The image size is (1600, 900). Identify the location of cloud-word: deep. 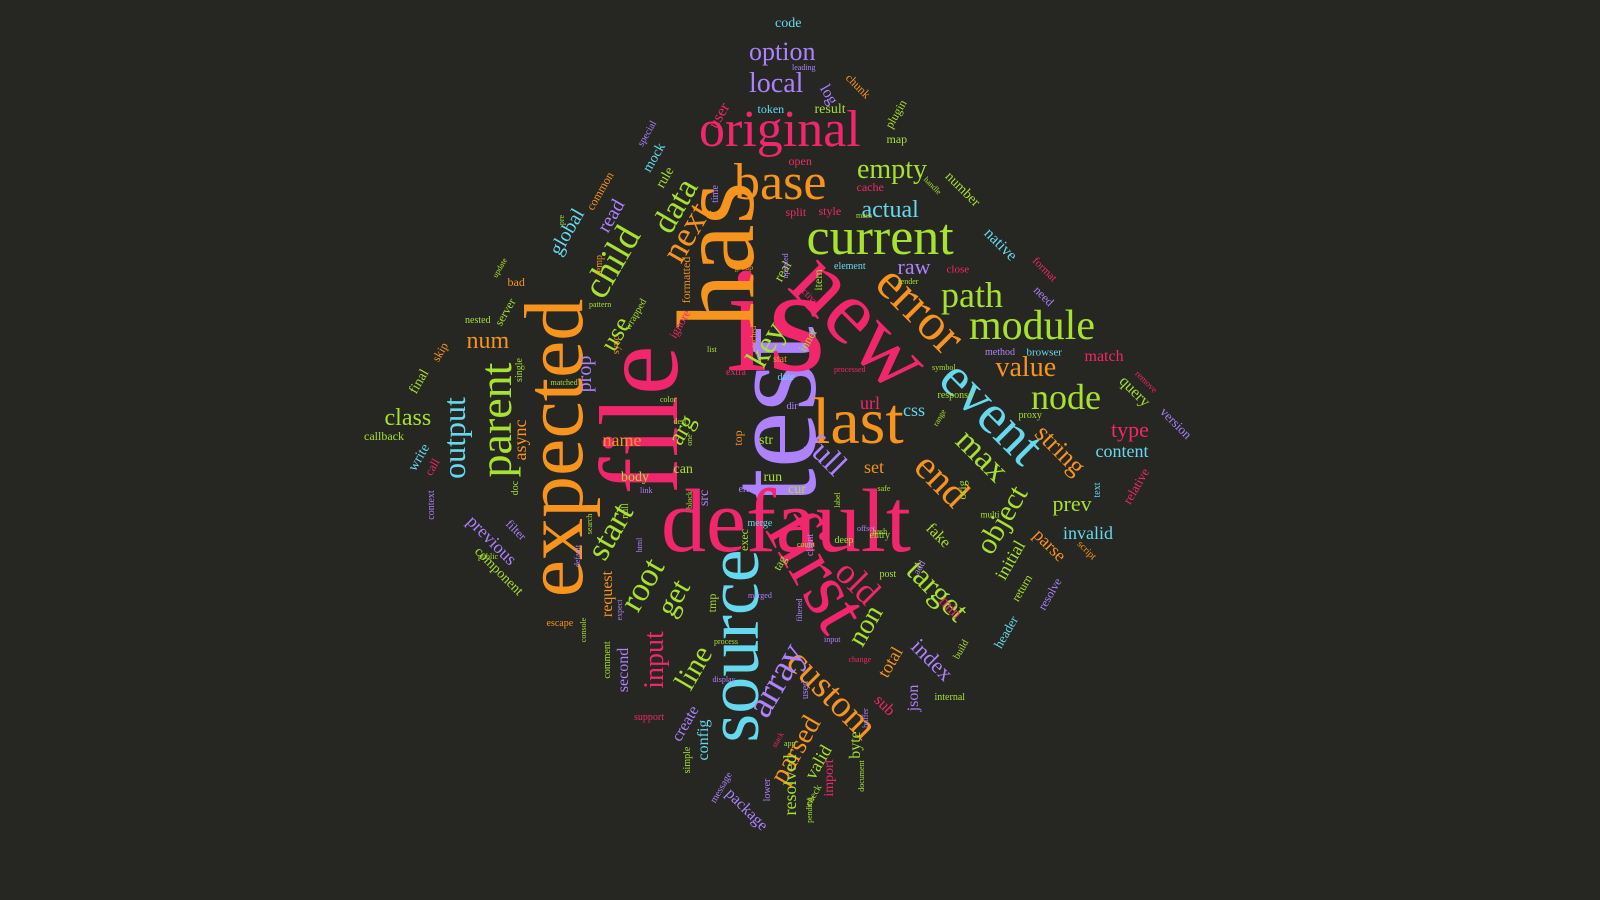
(844, 540).